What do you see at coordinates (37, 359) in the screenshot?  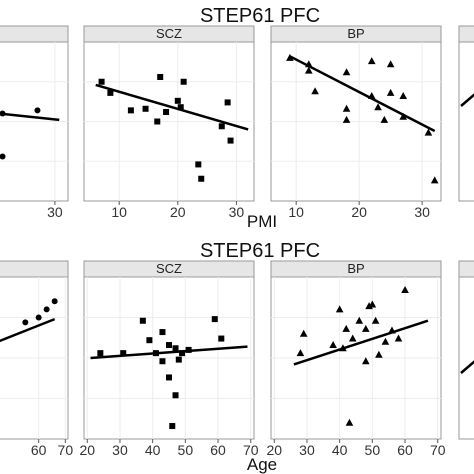 I see `panel-left: 20406070` at bounding box center [37, 359].